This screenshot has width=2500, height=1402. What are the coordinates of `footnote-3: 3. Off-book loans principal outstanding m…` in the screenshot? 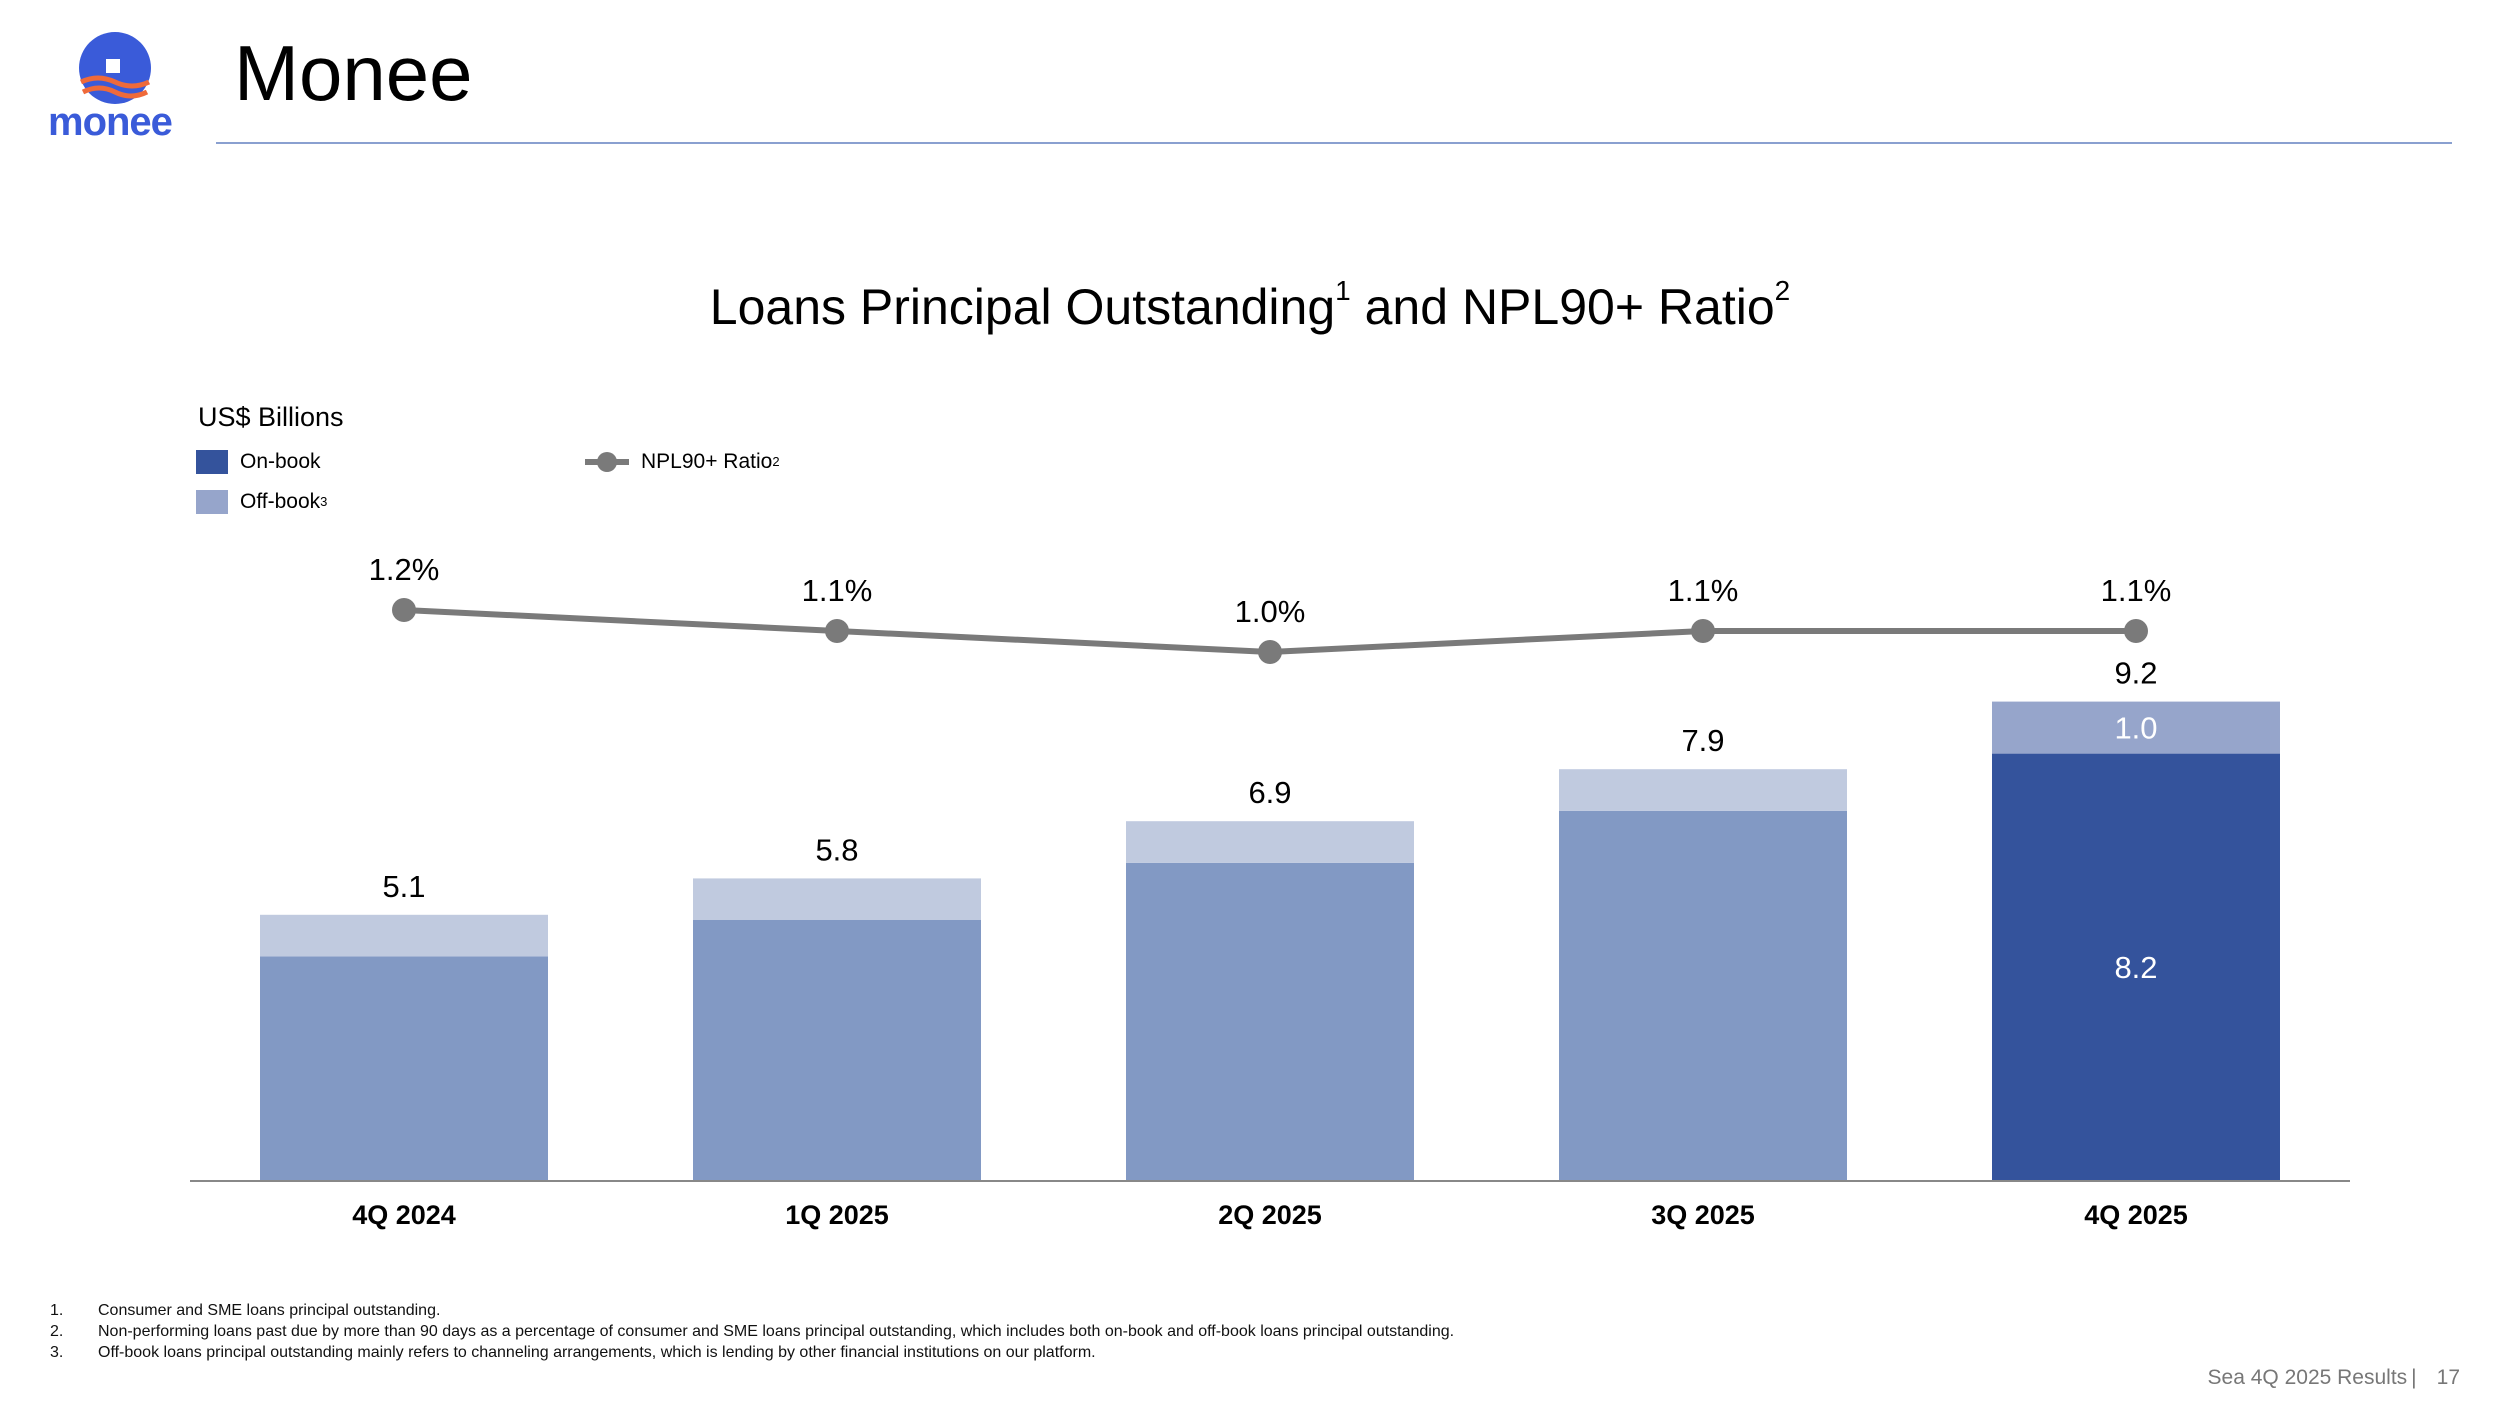 It's located at (752, 1352).